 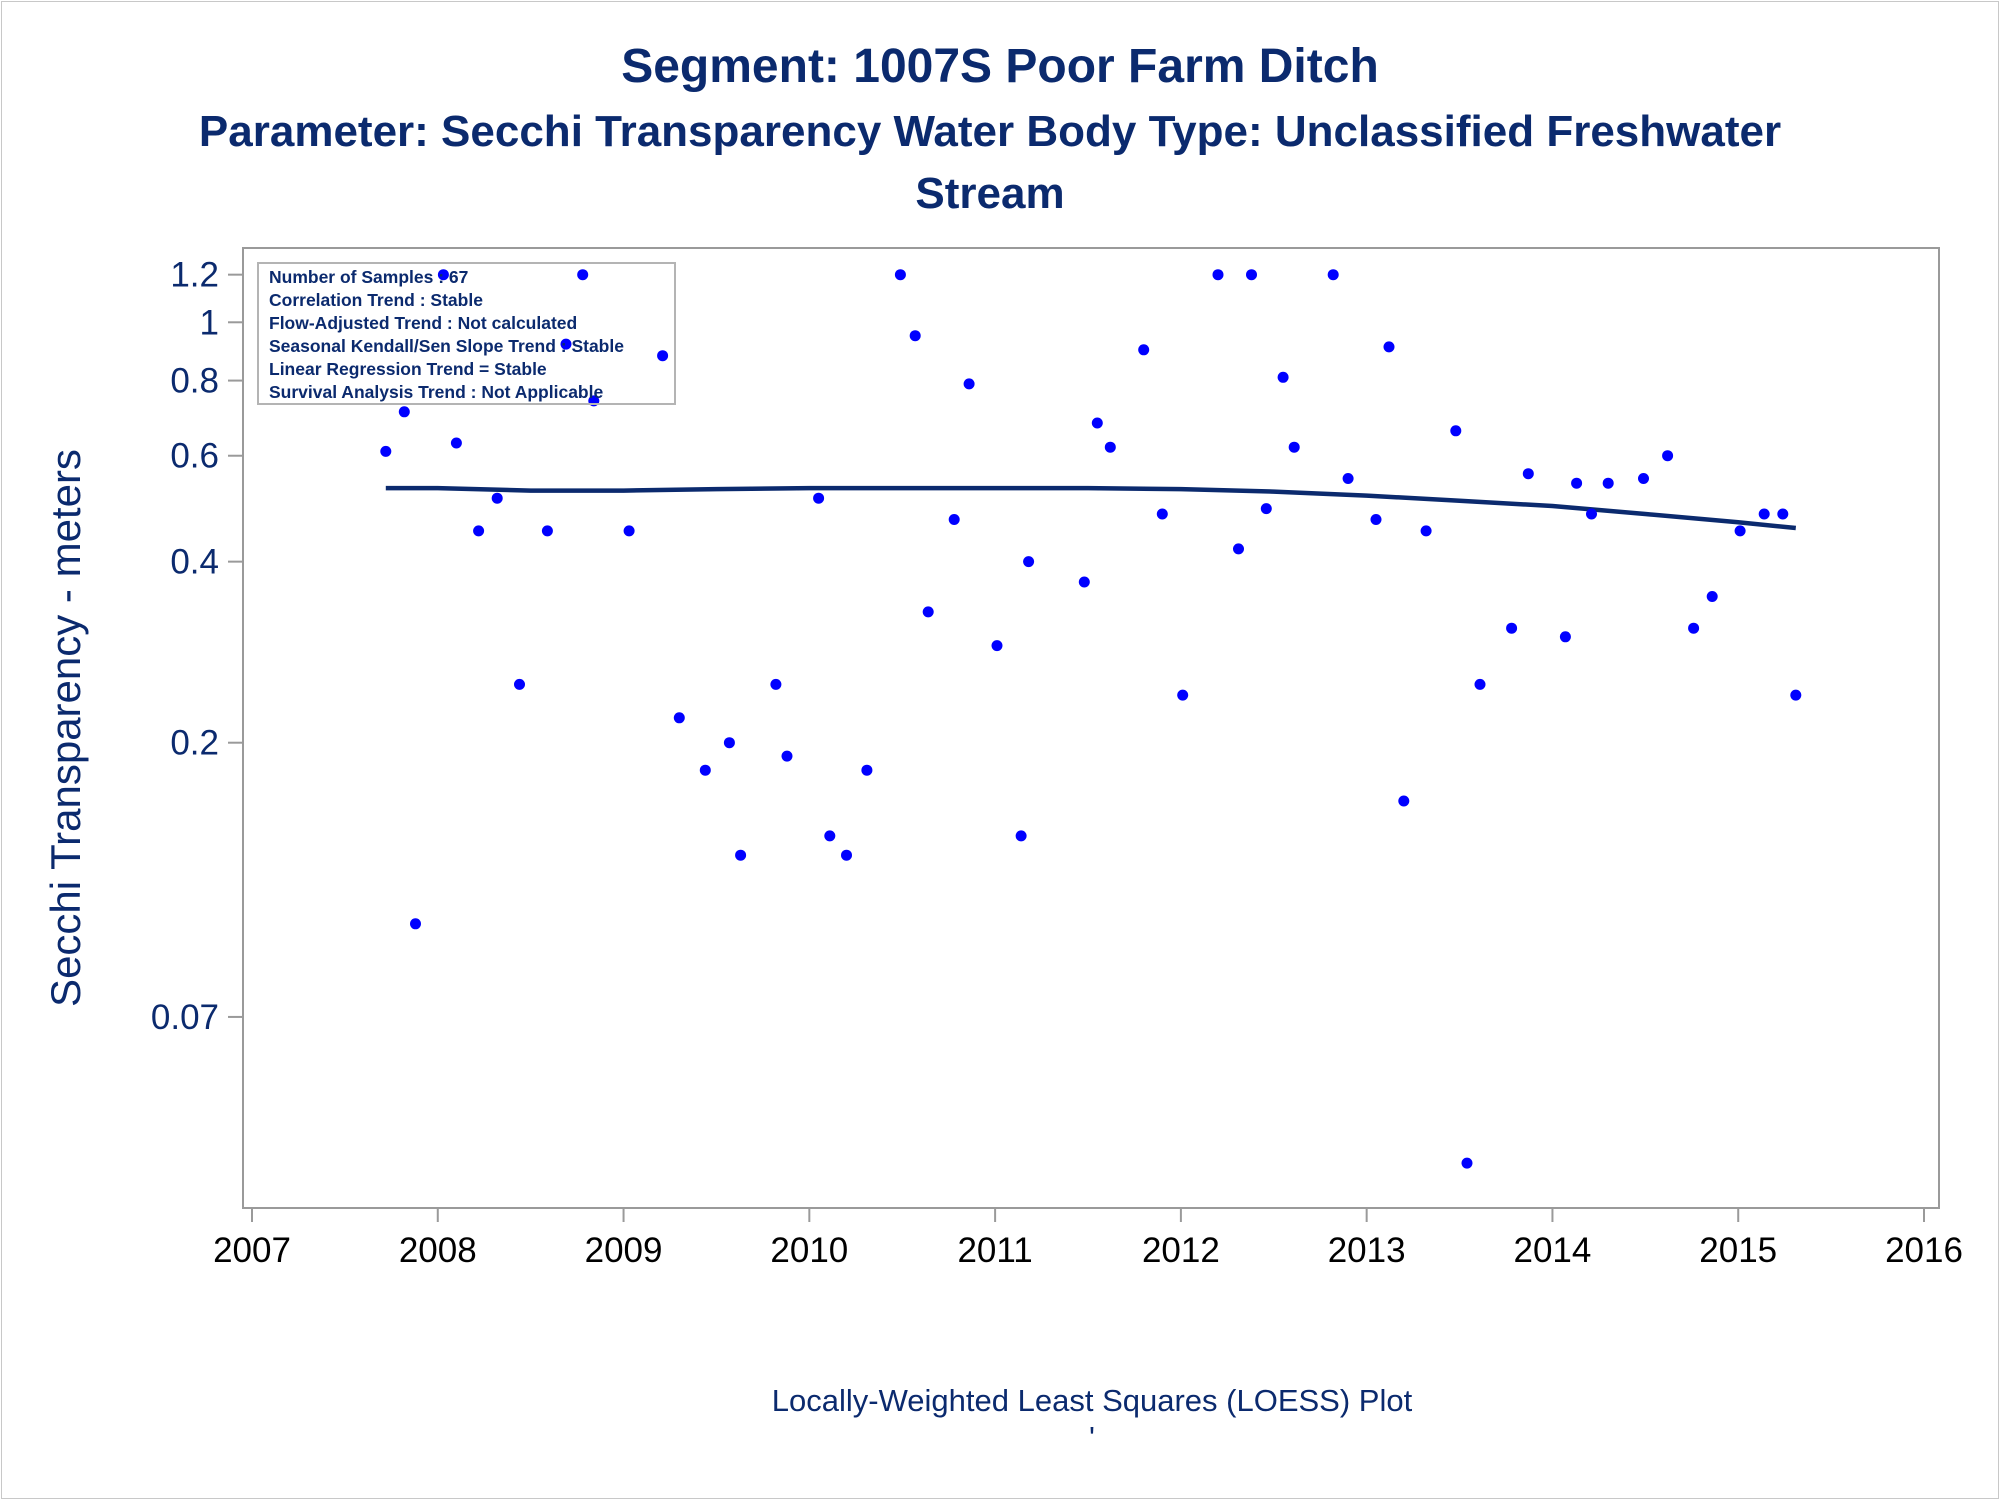 What do you see at coordinates (408, 369) in the screenshot?
I see `stats-line: Linear Regression Trend = Stable` at bounding box center [408, 369].